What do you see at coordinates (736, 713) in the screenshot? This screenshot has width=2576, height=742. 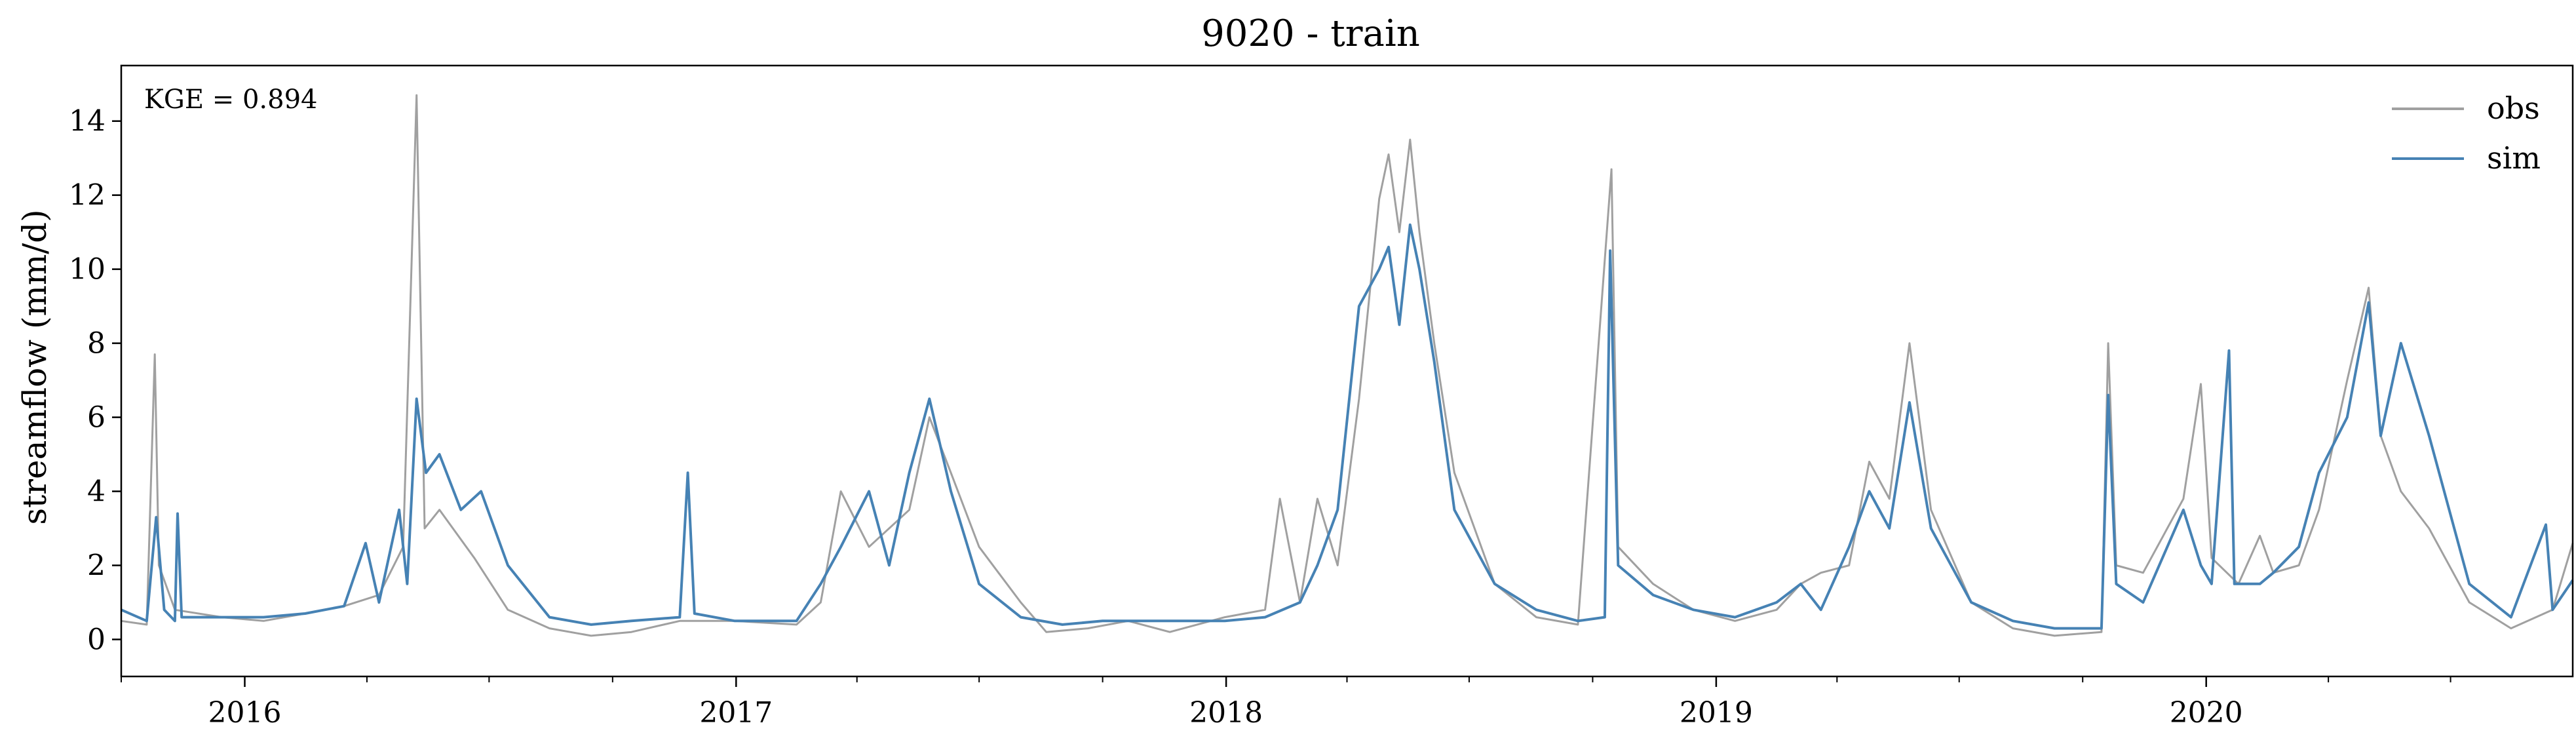 I see `x-tick-label: 2017` at bounding box center [736, 713].